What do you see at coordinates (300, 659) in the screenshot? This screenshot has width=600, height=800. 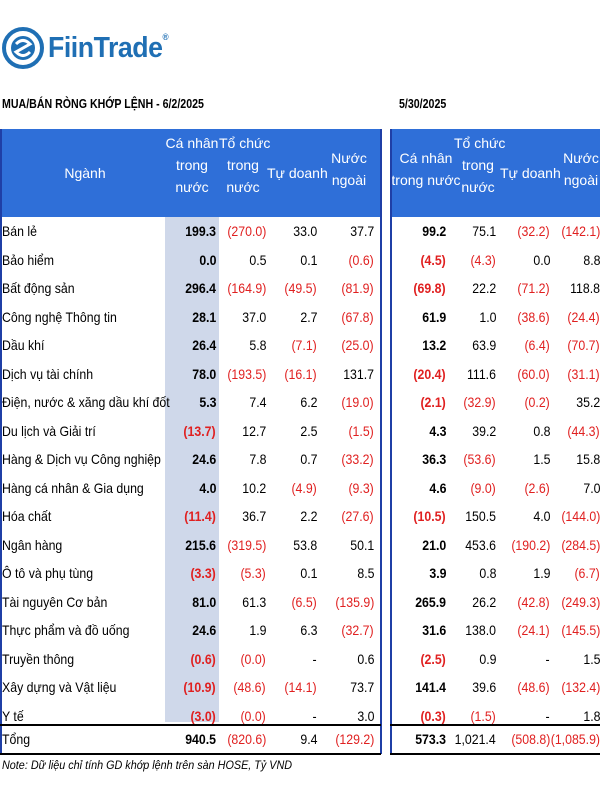 I see `table-row: Truyền thông (0.6) (0.0) - 0.6 (2.5) 0.9 - 1.5` at bounding box center [300, 659].